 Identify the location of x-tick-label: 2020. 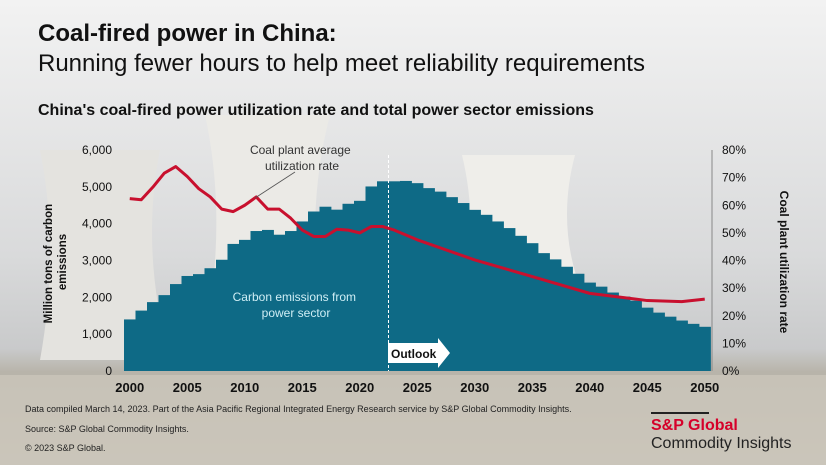
(359, 387).